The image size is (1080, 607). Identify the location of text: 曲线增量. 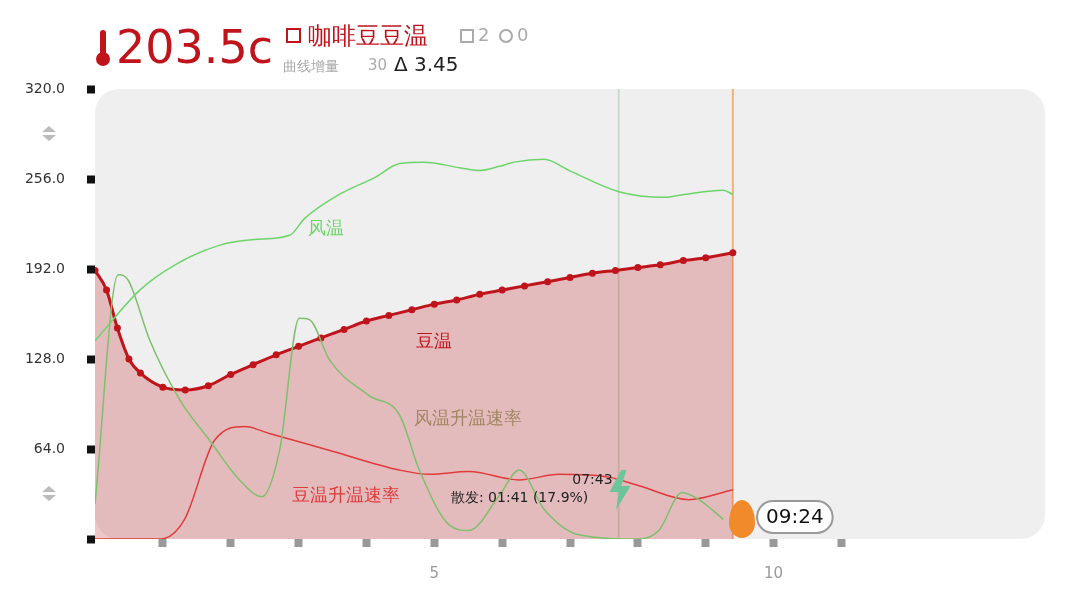
(311, 67).